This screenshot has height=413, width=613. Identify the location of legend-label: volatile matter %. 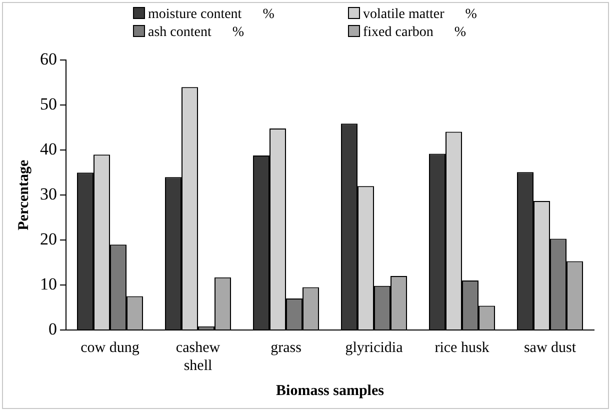
(420, 15).